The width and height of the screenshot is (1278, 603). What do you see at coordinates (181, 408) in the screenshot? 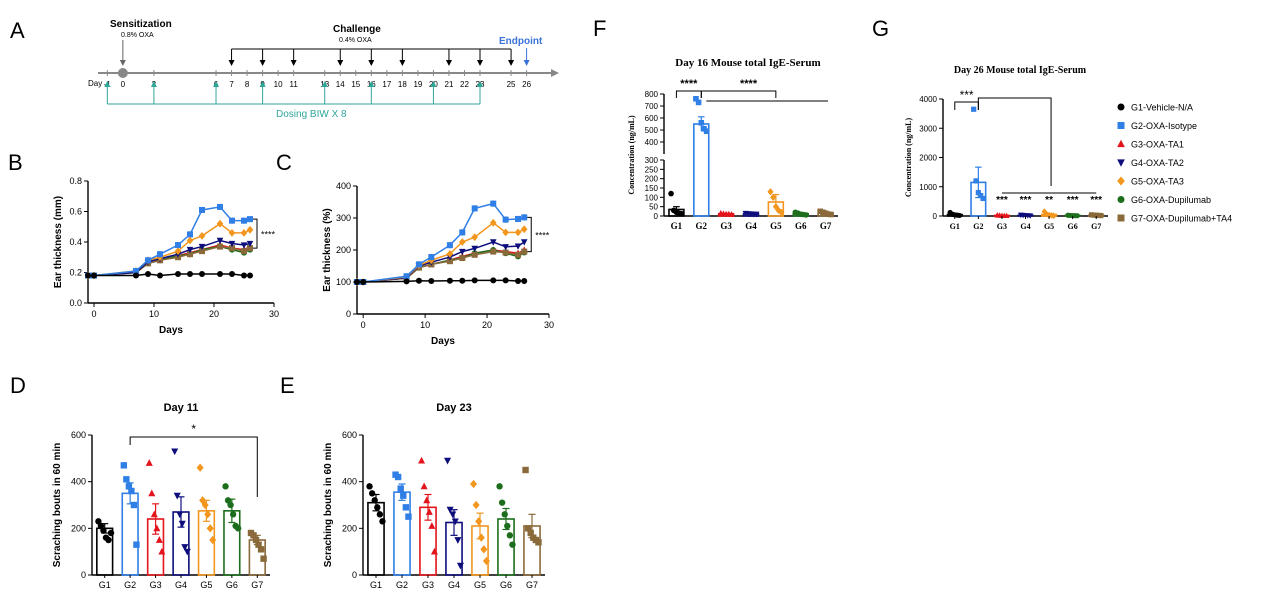
I see `chart-title: Day 11` at bounding box center [181, 408].